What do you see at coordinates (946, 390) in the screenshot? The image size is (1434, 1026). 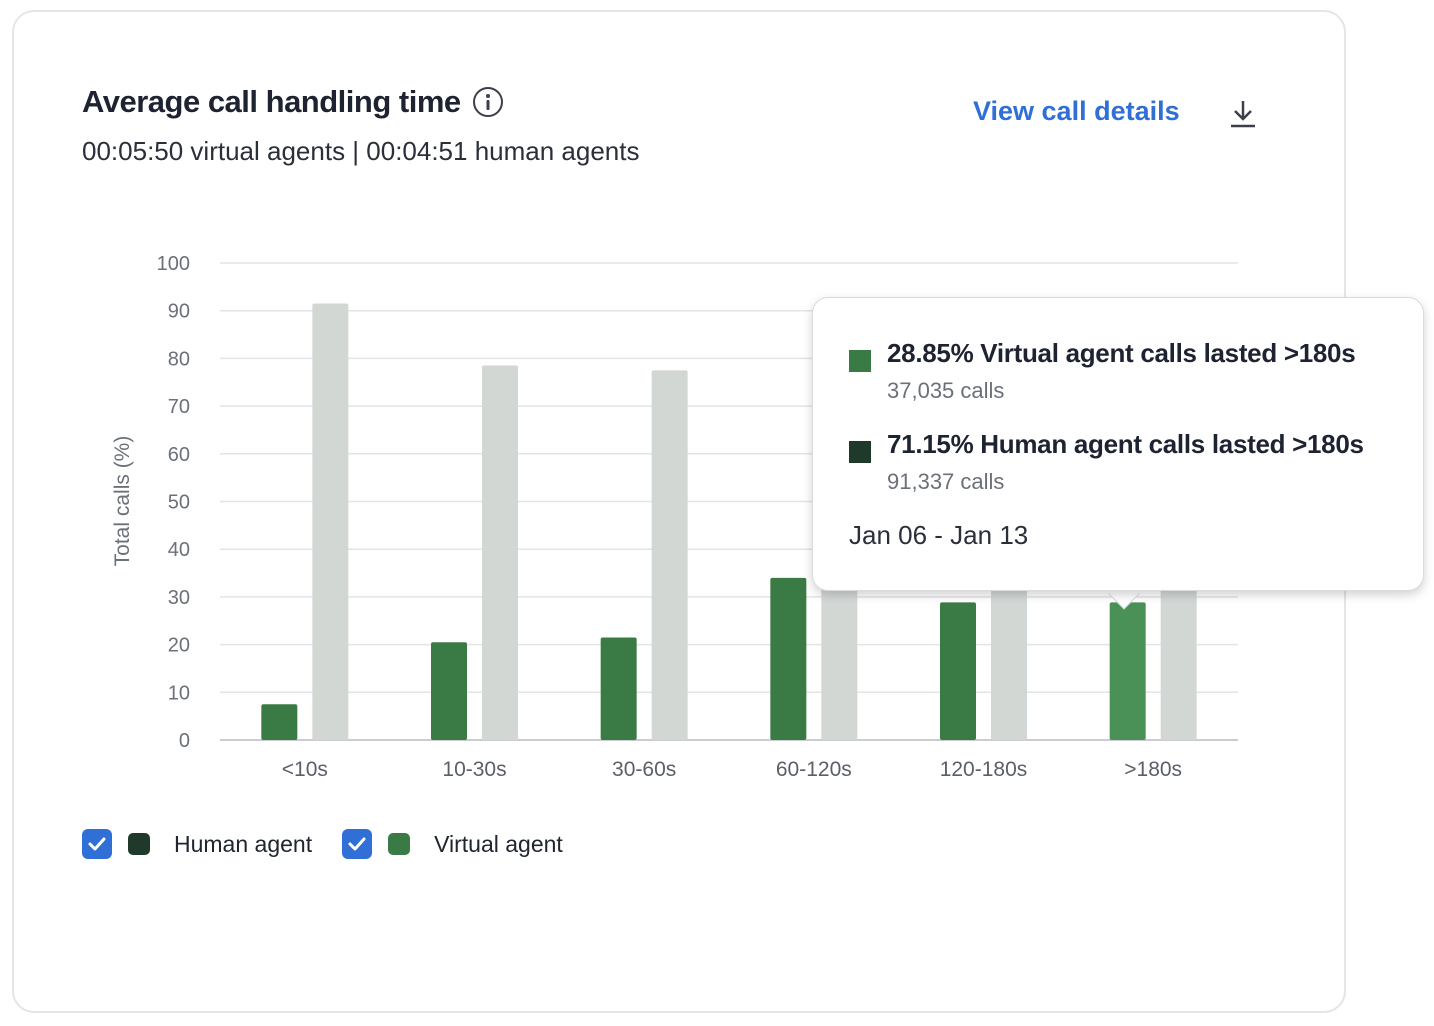 I see `tooltip-virtual-calls: 37,035 calls` at bounding box center [946, 390].